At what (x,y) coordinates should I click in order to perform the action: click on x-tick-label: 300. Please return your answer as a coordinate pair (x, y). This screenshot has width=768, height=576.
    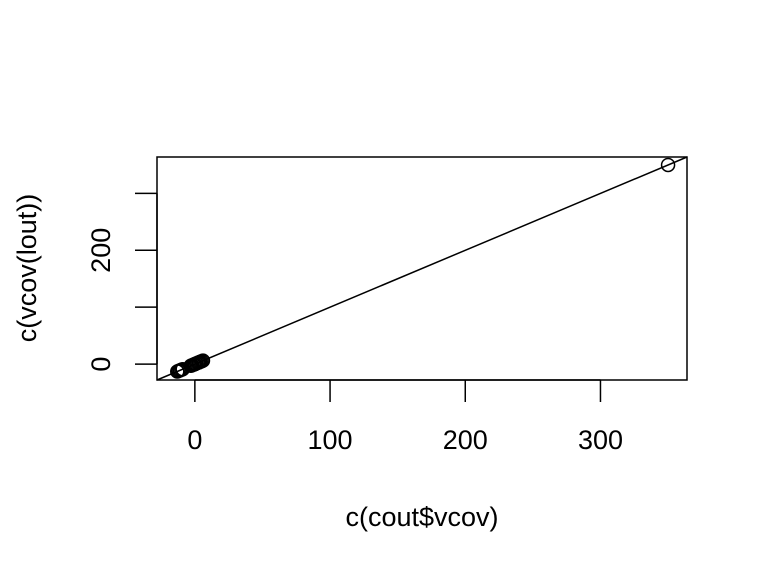
    Looking at the image, I should click on (600, 440).